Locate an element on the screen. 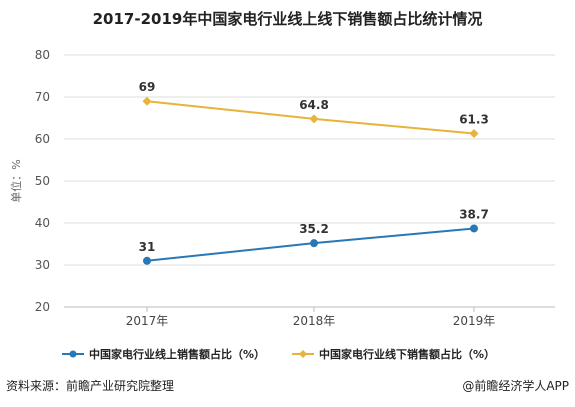 This screenshot has height=407, width=575. y-tick-label: 20 is located at coordinates (42, 307).